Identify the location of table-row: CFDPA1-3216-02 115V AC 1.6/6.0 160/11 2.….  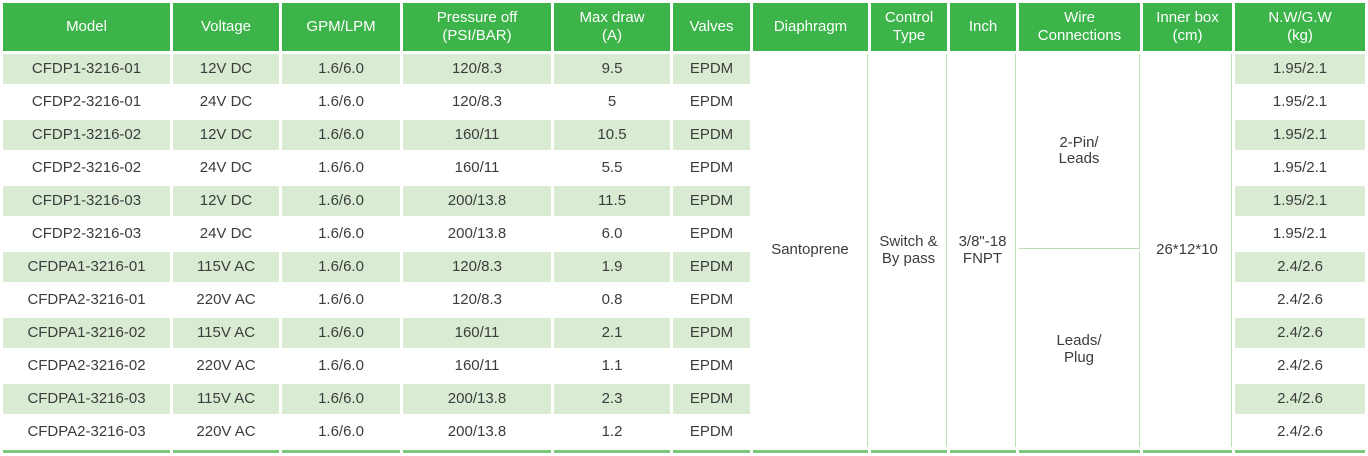
(684, 333).